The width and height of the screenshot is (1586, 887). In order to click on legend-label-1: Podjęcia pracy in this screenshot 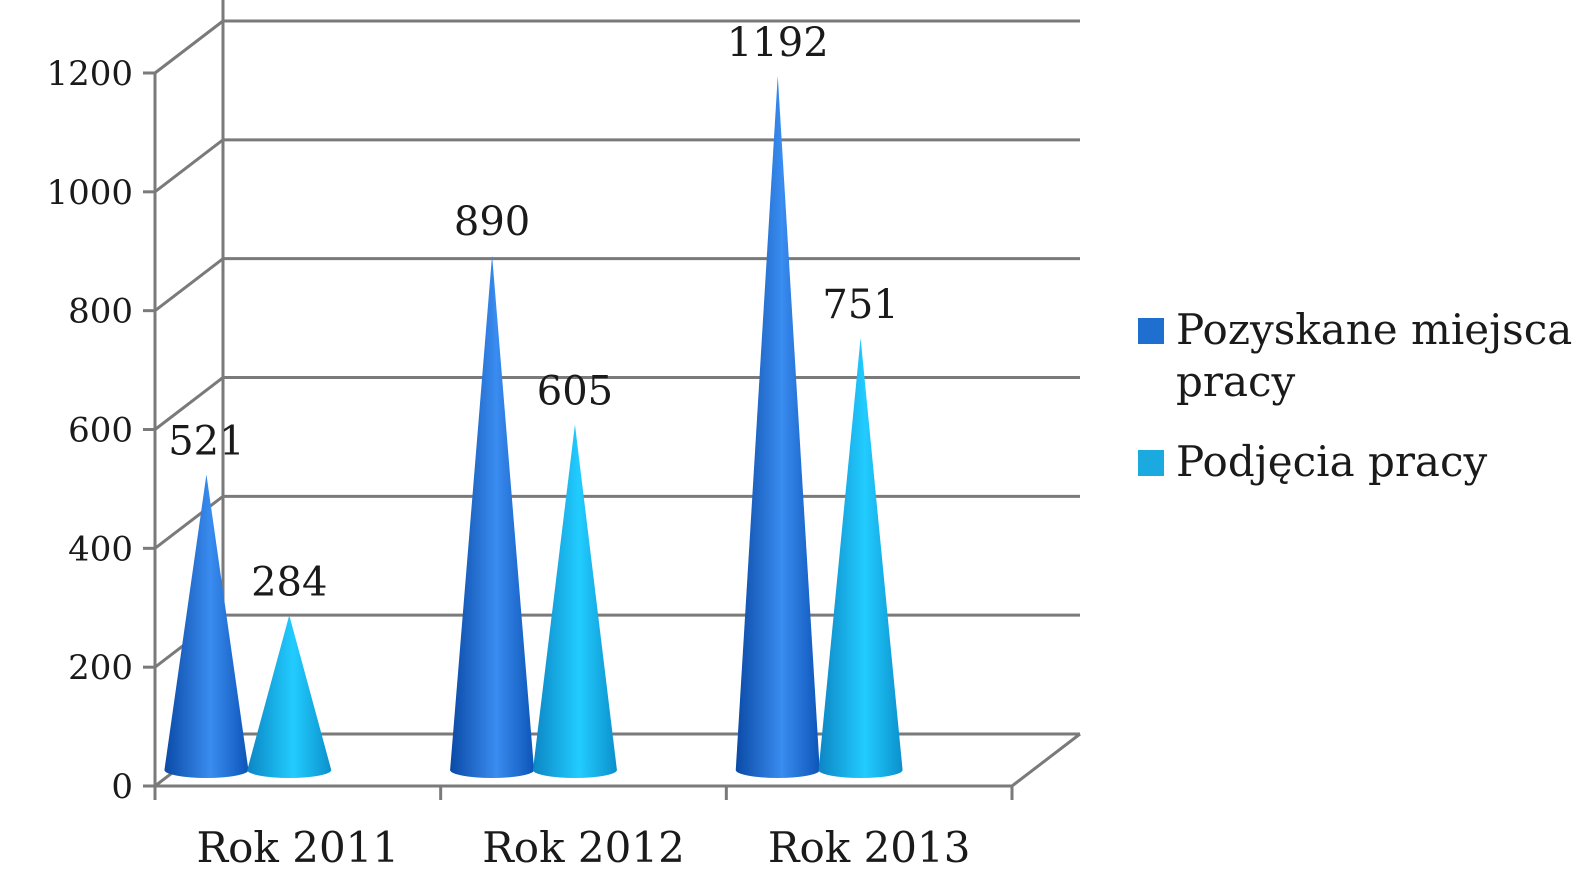, I will do `click(1331, 461)`.